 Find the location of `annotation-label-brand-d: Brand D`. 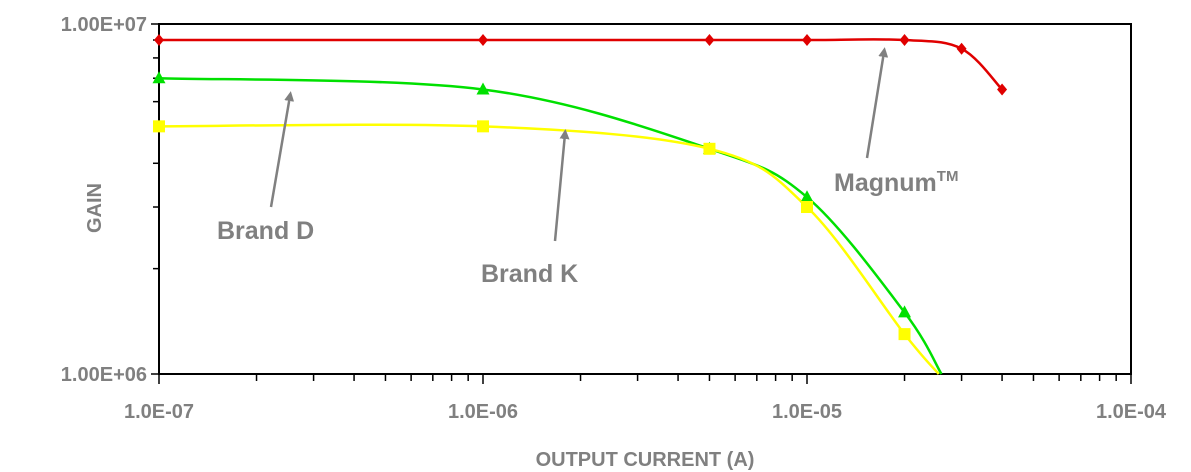

annotation-label-brand-d: Brand D is located at coordinates (265, 231).